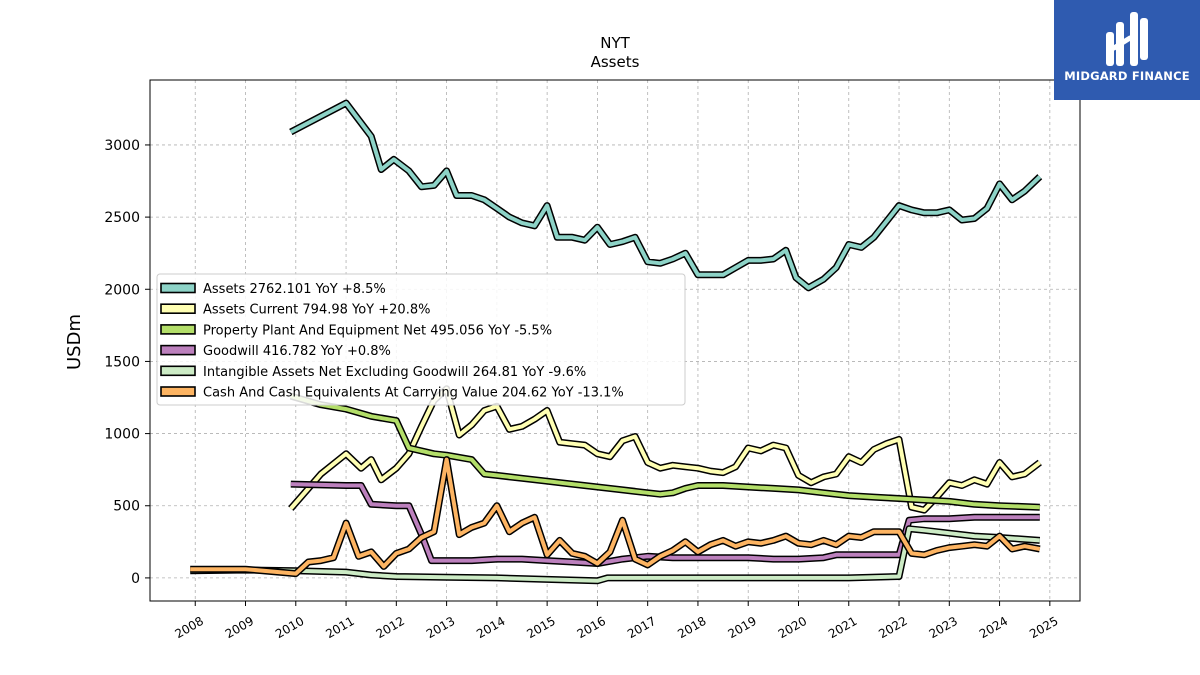  What do you see at coordinates (289, 627) in the screenshot?
I see `x-tick-label: 2010` at bounding box center [289, 627].